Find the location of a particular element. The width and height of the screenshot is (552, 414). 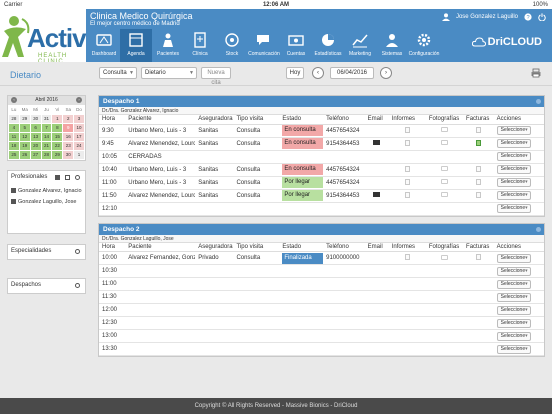

calendar-day: 8 is located at coordinates (57, 128).